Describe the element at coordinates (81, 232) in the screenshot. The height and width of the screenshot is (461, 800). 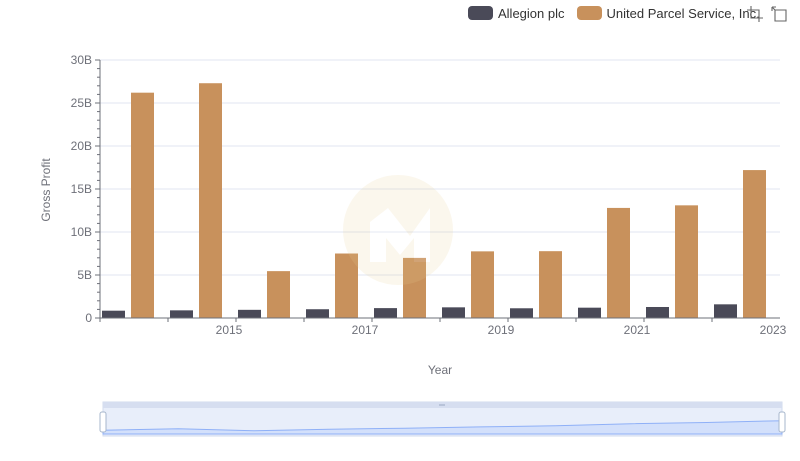
I see `y-tick-label: 10B` at that location.